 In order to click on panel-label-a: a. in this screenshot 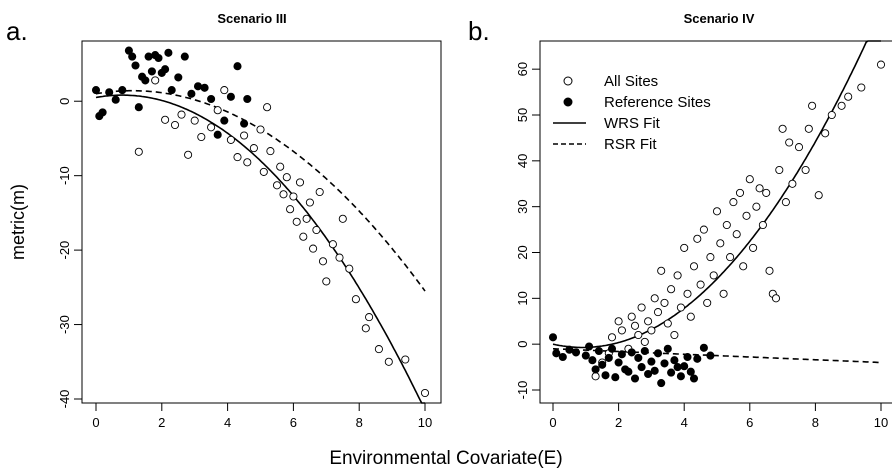, I will do `click(17, 31)`.